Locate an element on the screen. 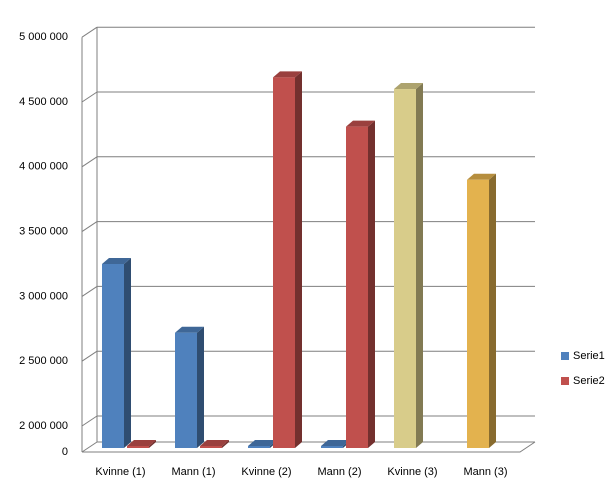 Image resolution: width=615 pixels, height=502 pixels. legend-label: Serie2 is located at coordinates (589, 381).